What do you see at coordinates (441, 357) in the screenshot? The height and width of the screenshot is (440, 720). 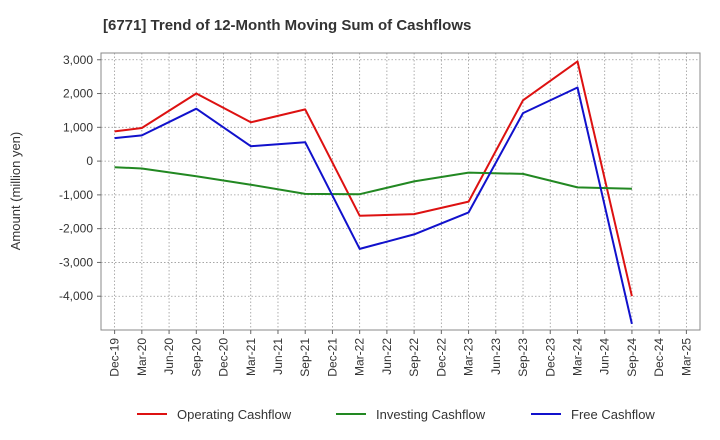 I see `x-tick-label: Dec-22` at bounding box center [441, 357].